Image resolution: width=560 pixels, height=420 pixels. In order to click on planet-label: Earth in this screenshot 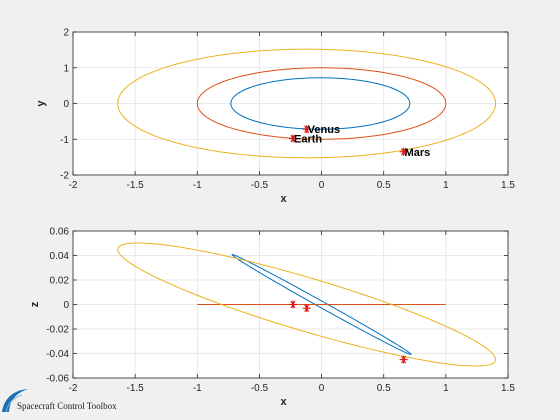, I will do `click(308, 140)`.